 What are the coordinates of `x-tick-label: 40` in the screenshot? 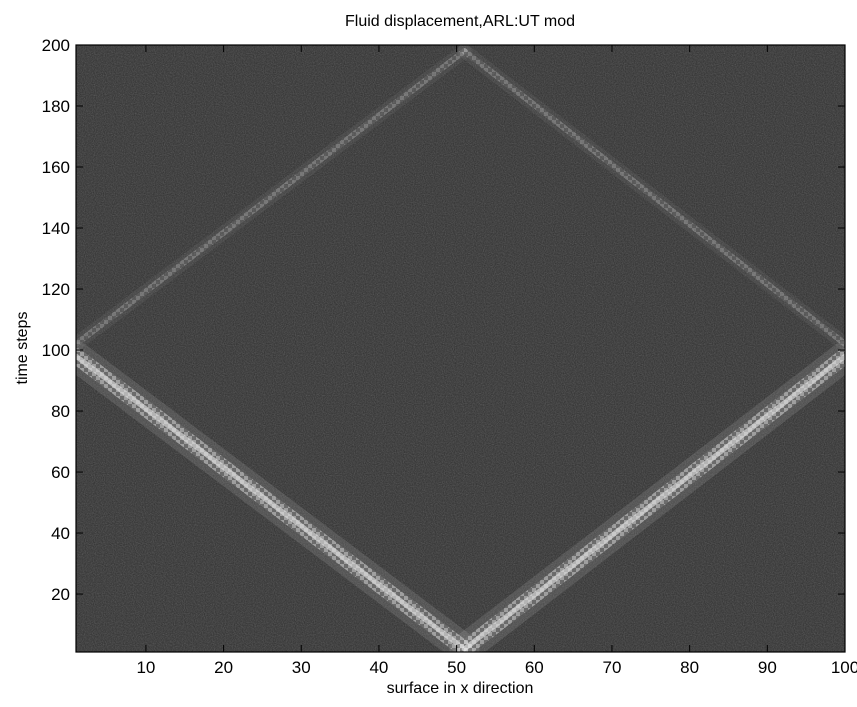 It's located at (378, 667).